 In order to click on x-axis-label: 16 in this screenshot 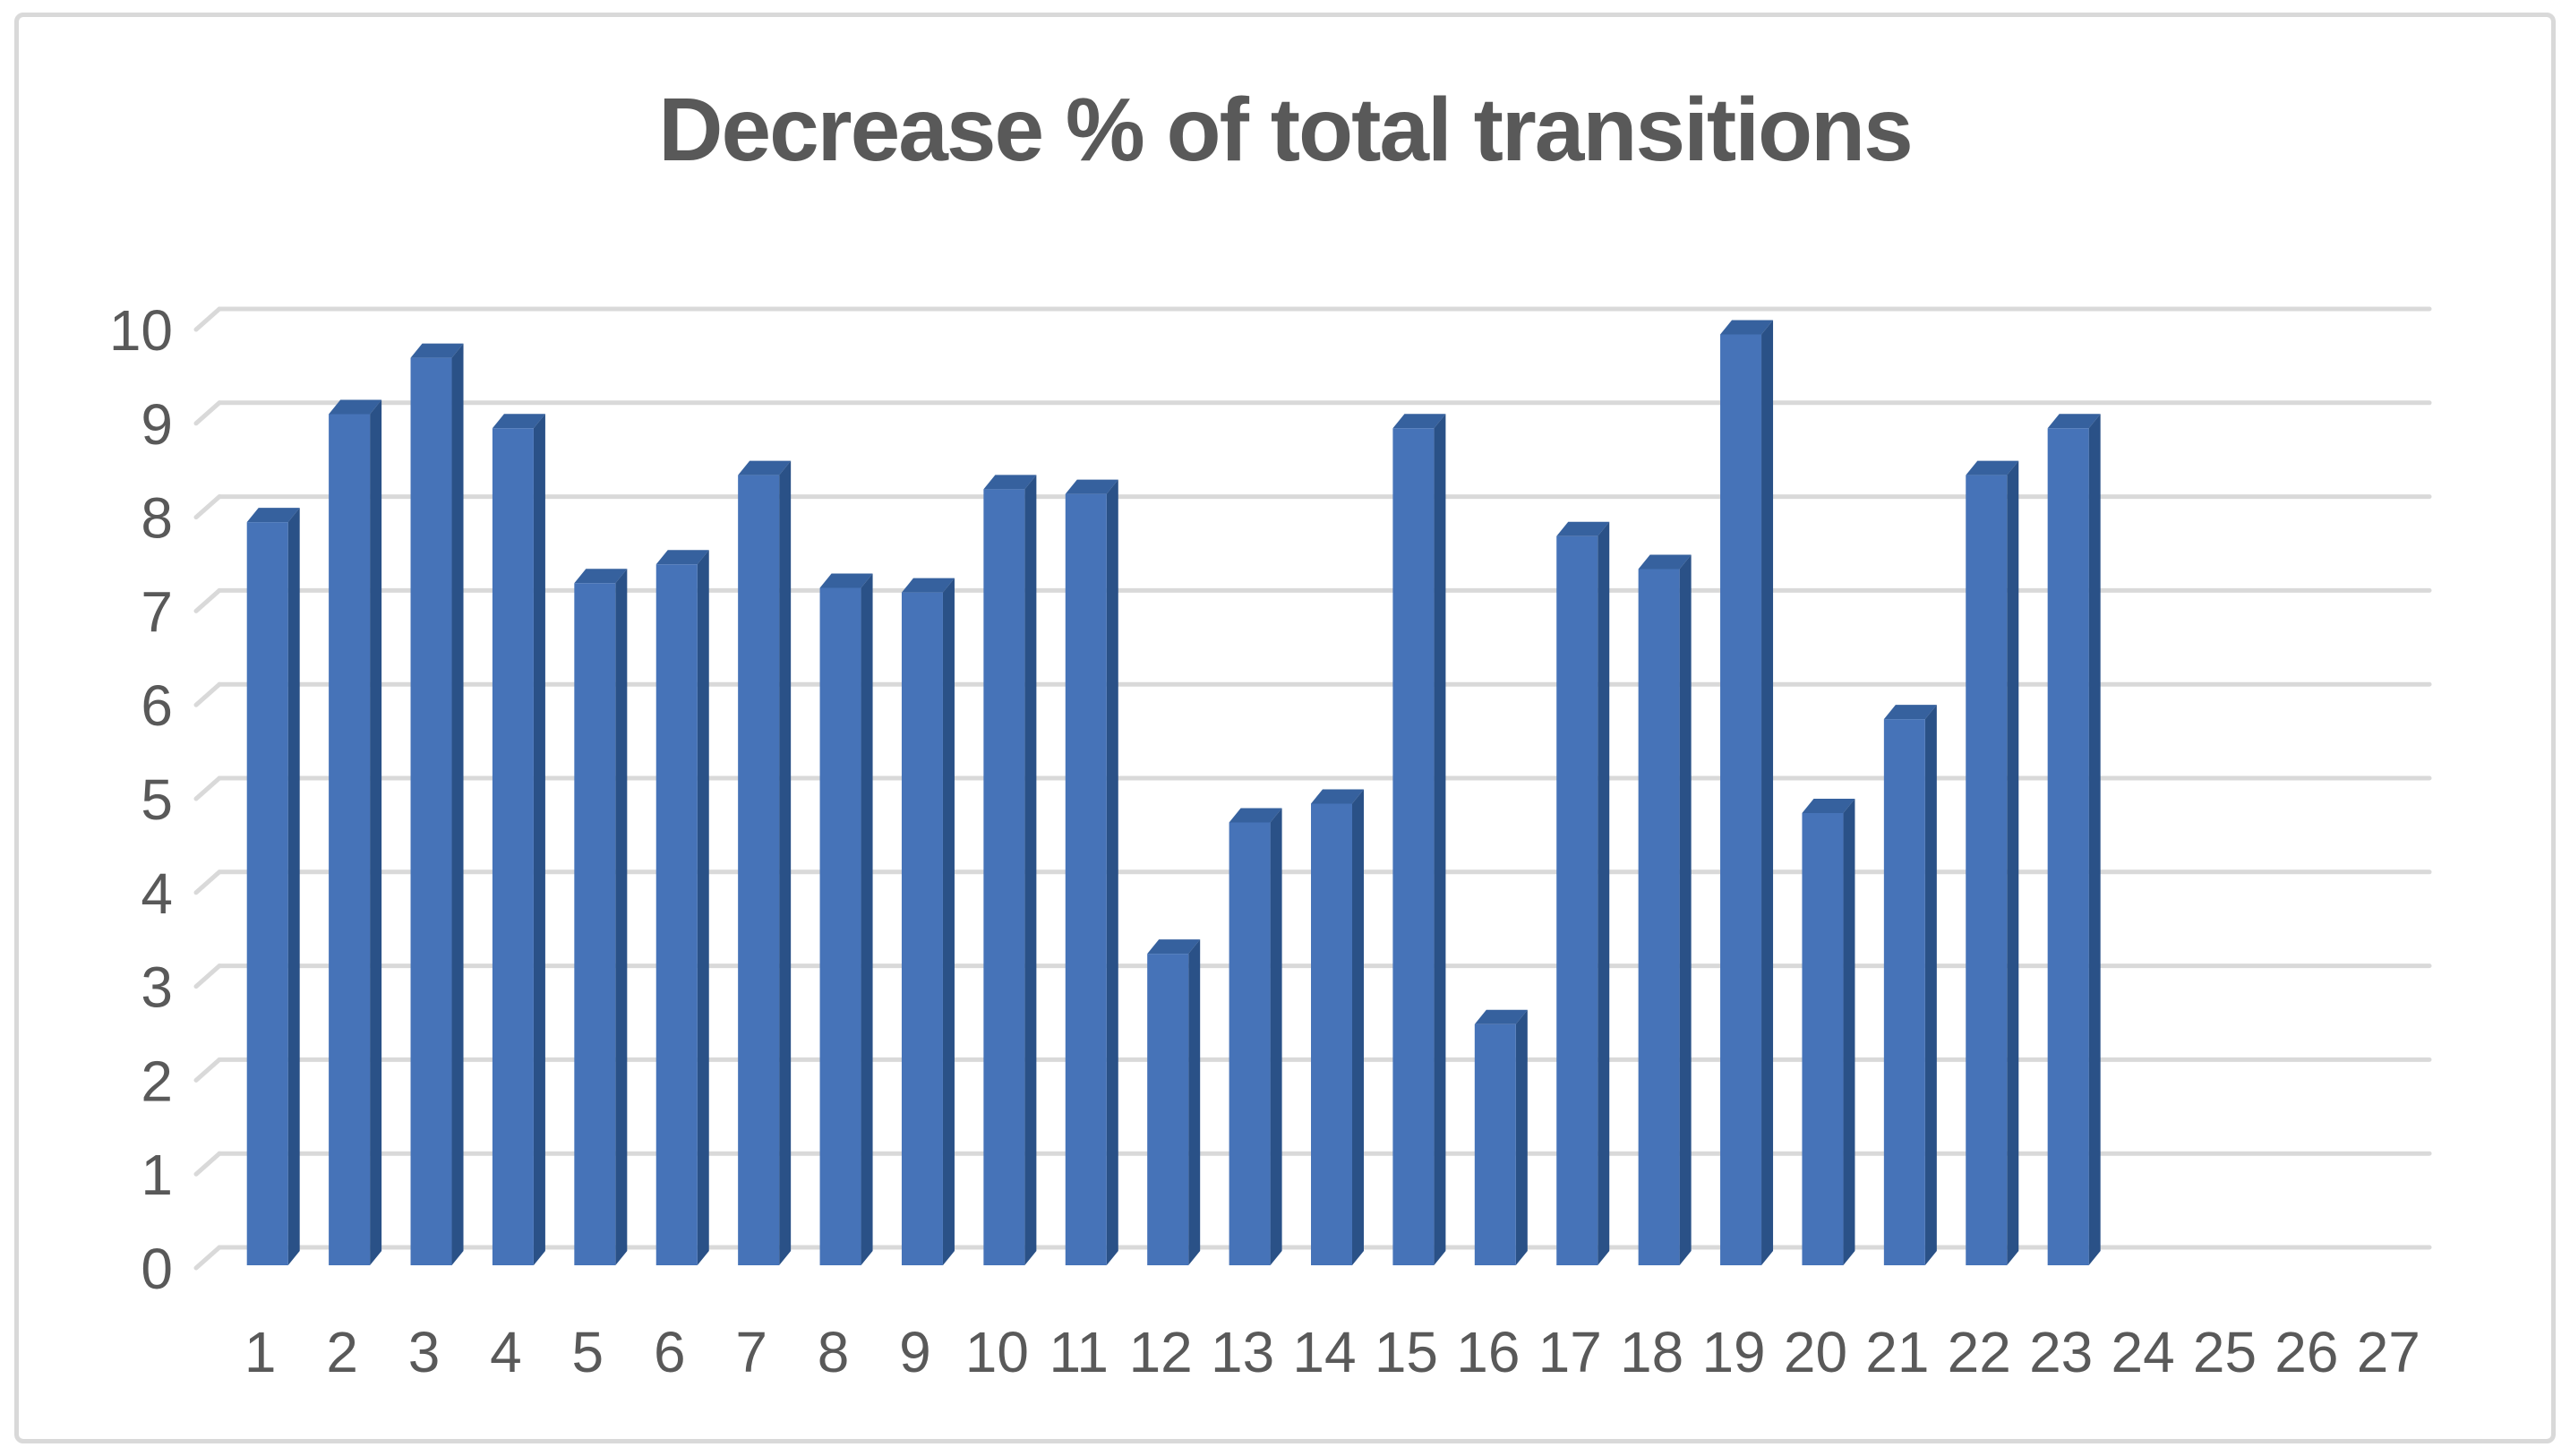, I will do `click(1488, 1352)`.